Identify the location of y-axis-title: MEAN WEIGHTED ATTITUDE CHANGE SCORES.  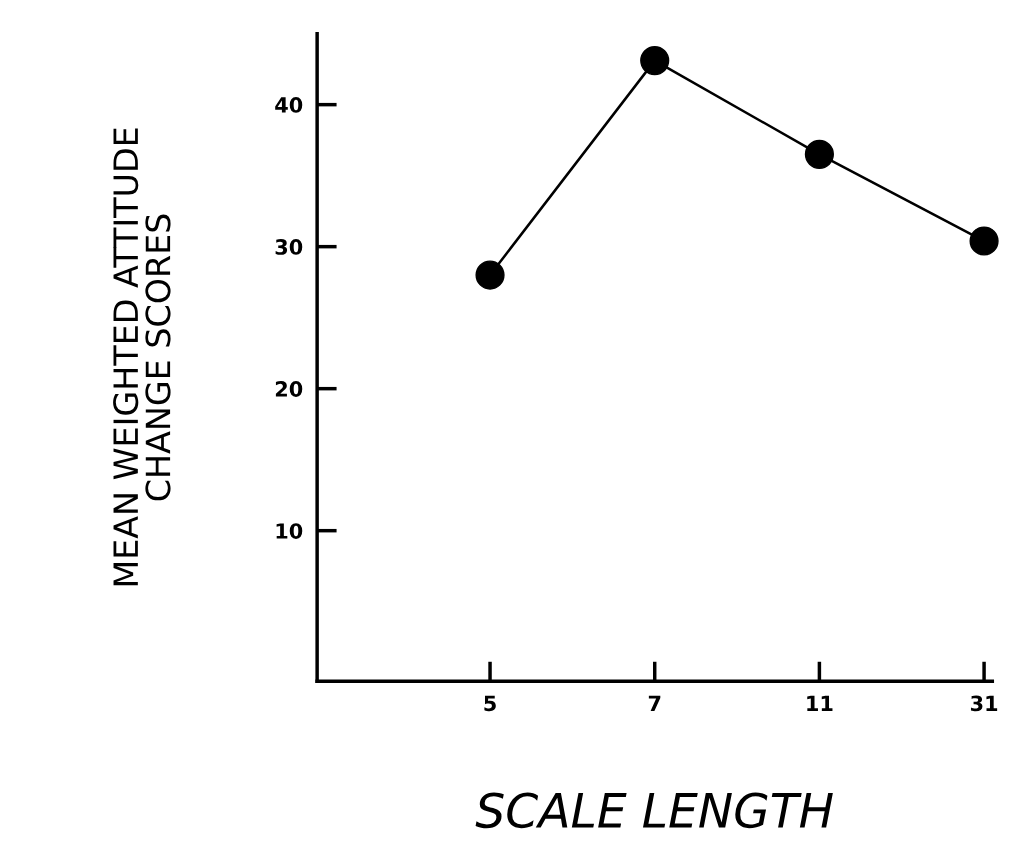
(142, 357).